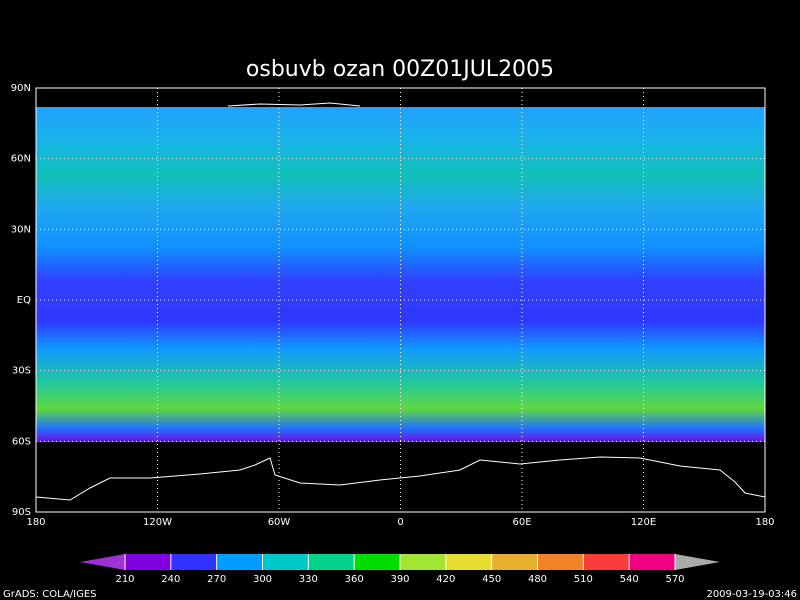 The width and height of the screenshot is (800, 600). I want to click on colorbar-label: 390, so click(399, 579).